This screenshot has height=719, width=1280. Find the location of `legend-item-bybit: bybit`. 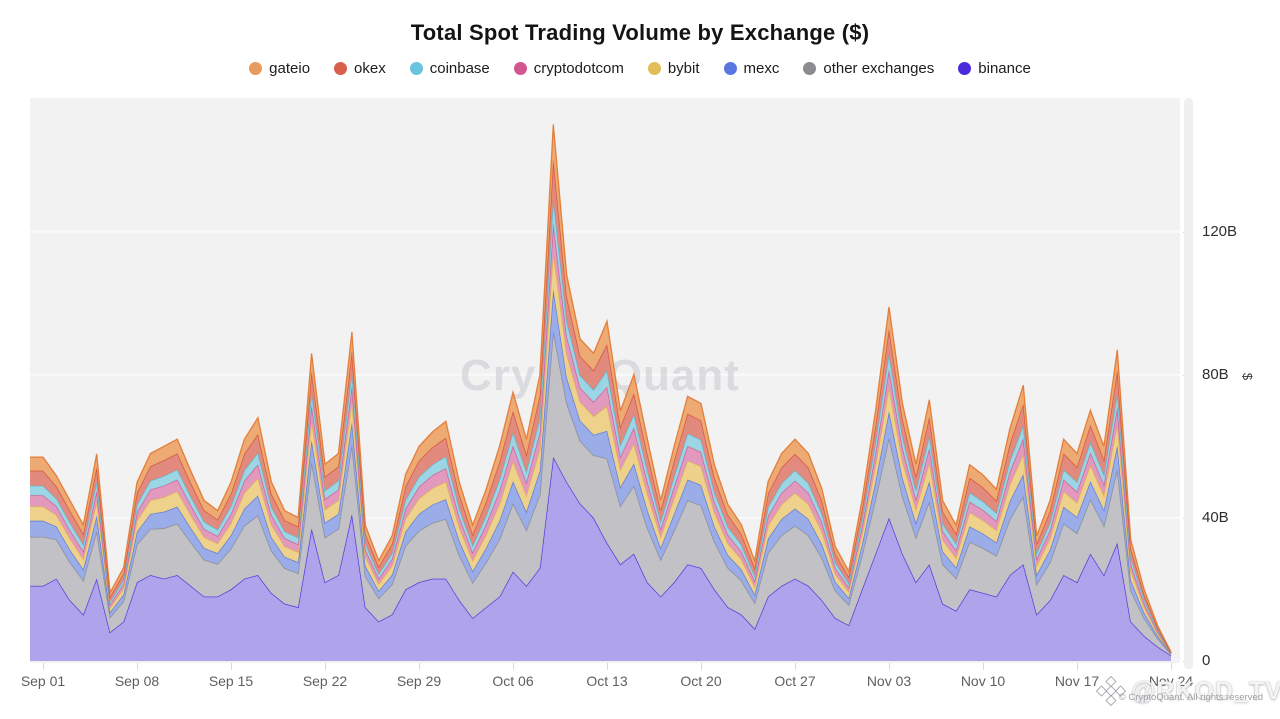

legend-item-bybit: bybit is located at coordinates (673, 68).